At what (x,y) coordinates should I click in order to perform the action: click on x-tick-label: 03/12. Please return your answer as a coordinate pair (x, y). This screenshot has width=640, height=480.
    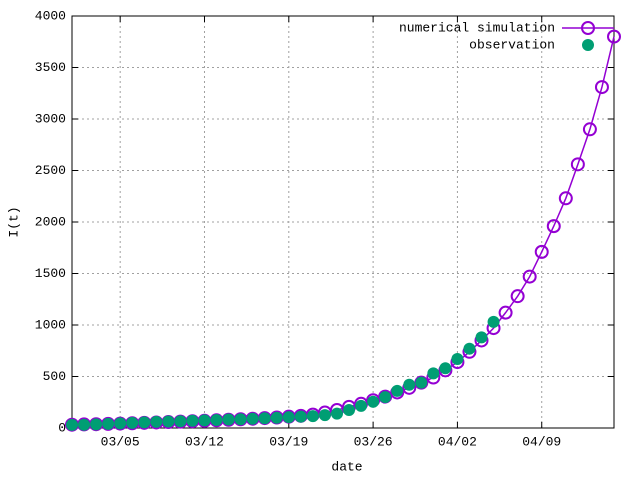
    Looking at the image, I should click on (204, 441).